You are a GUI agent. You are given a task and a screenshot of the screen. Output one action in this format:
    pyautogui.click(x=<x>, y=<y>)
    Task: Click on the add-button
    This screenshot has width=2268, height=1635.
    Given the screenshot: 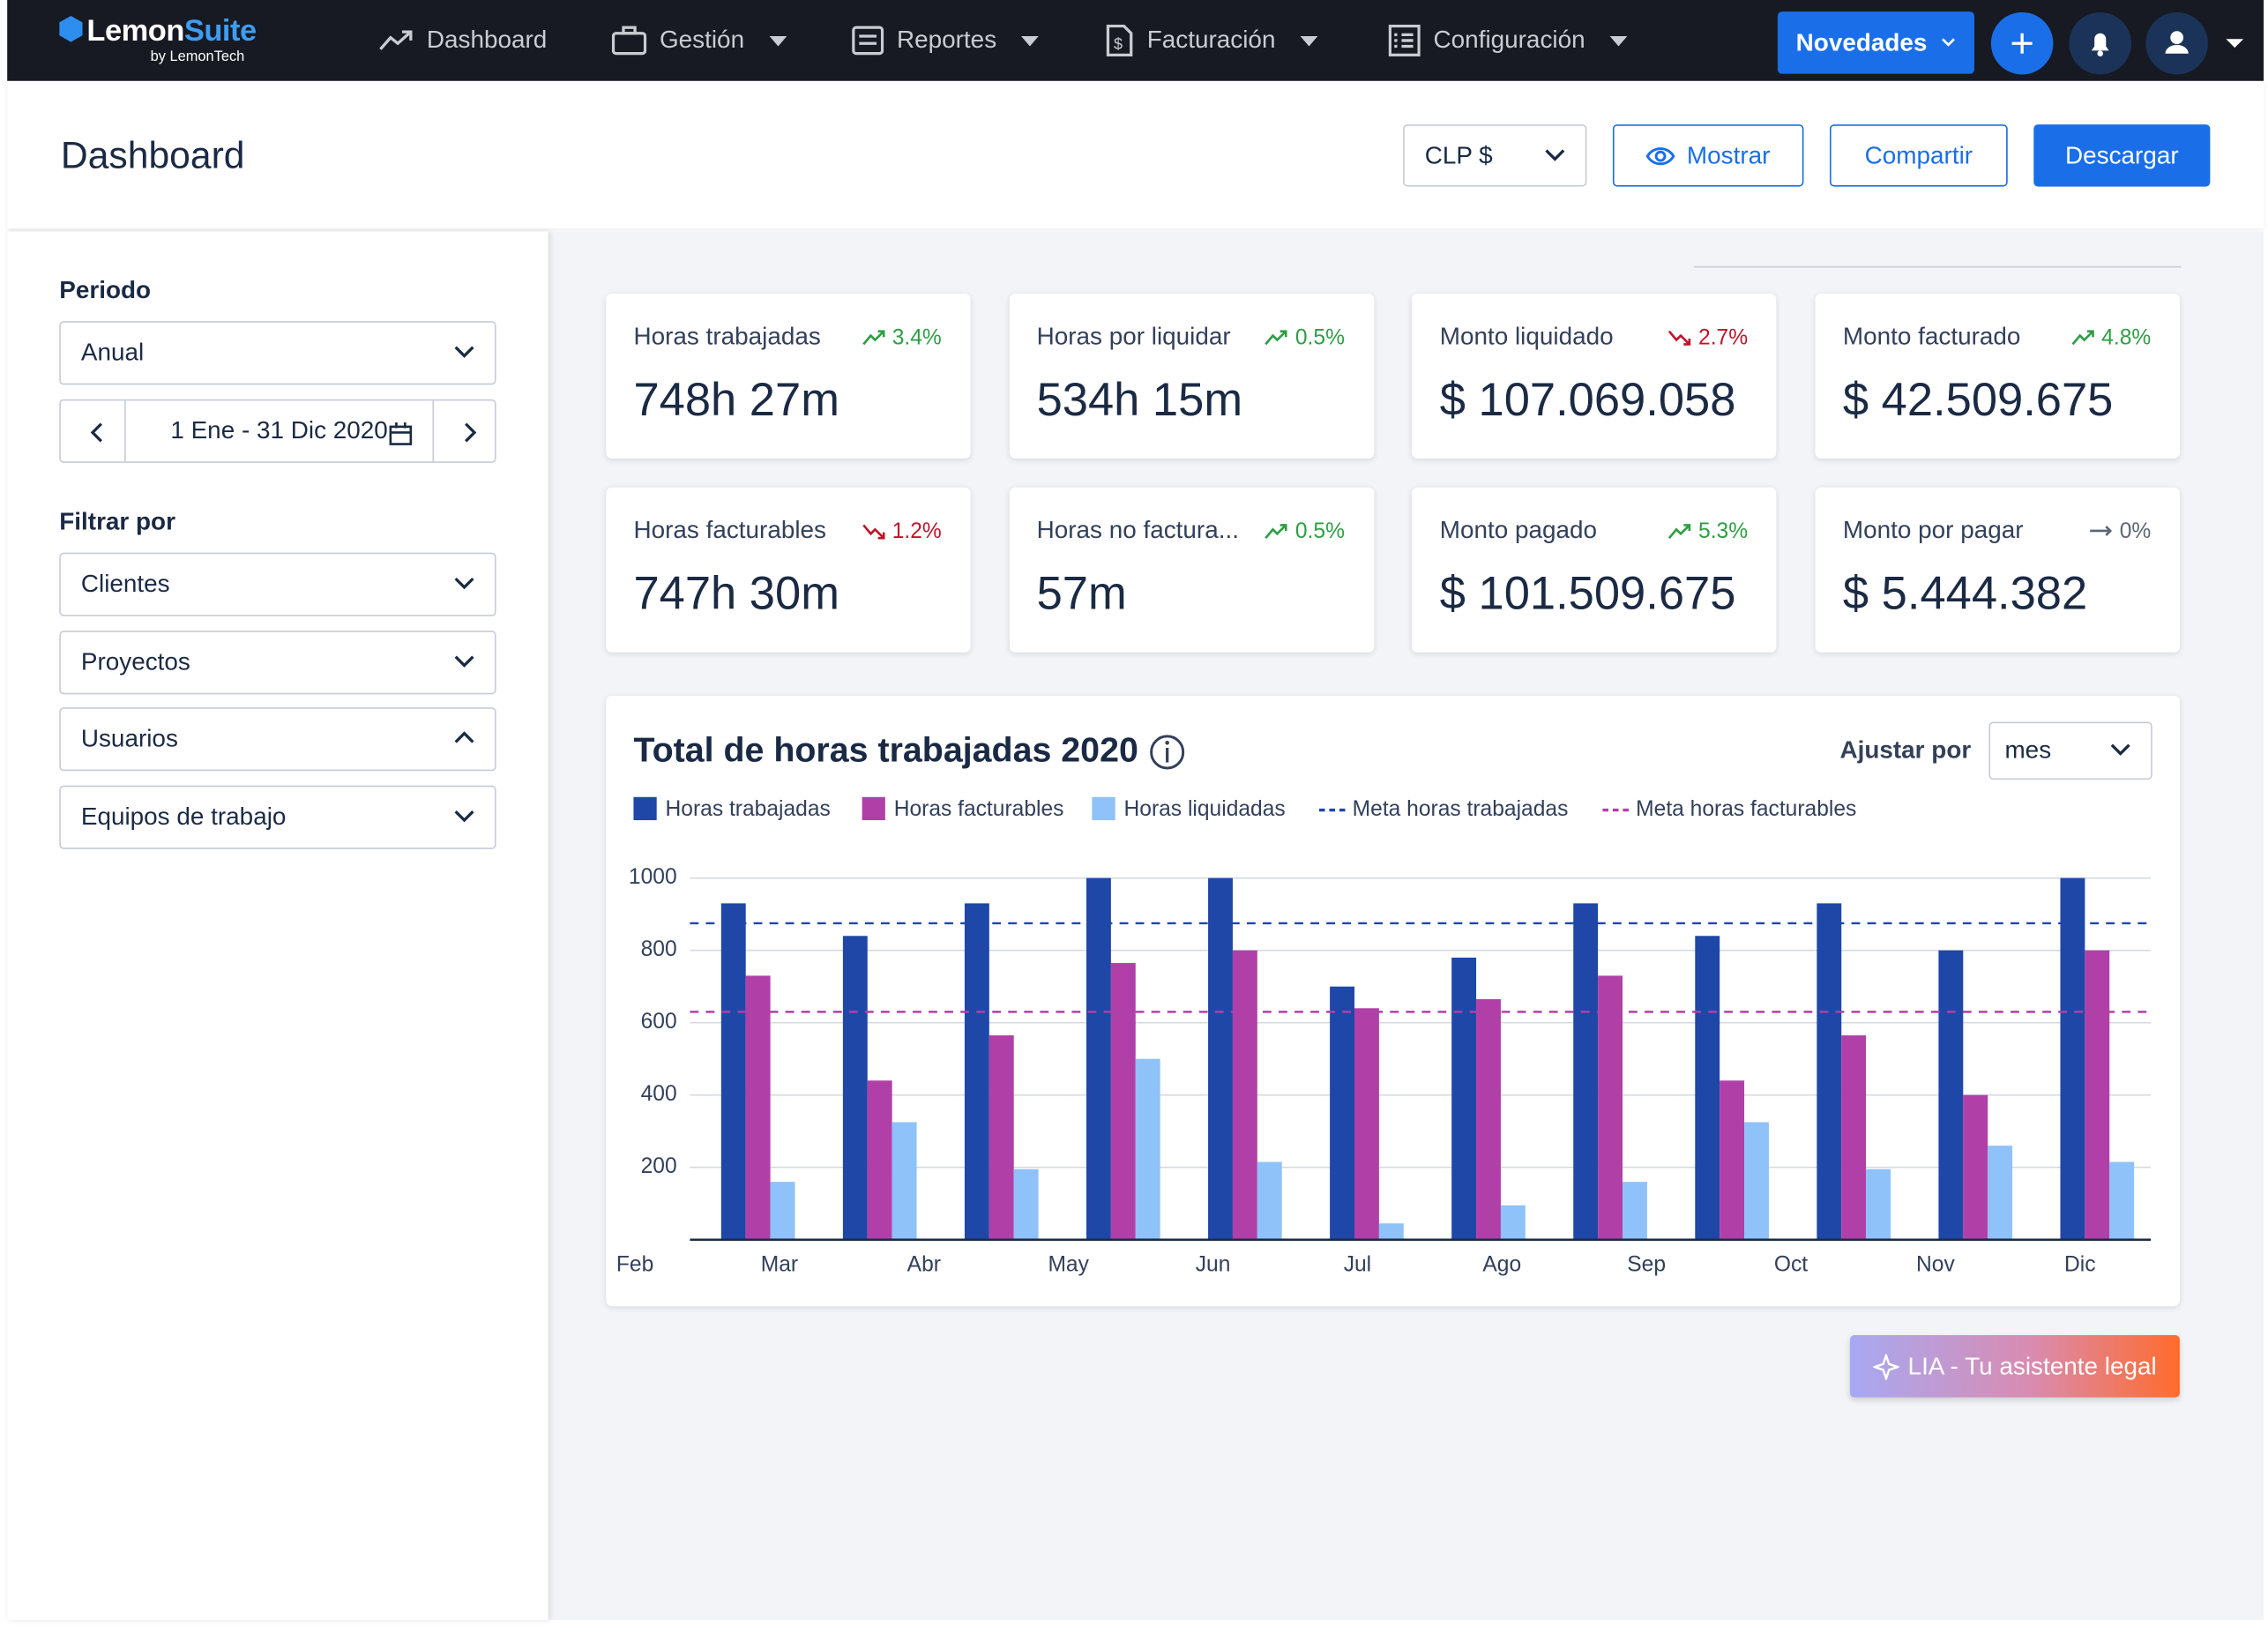 What is the action you would take?
    pyautogui.click(x=2022, y=43)
    